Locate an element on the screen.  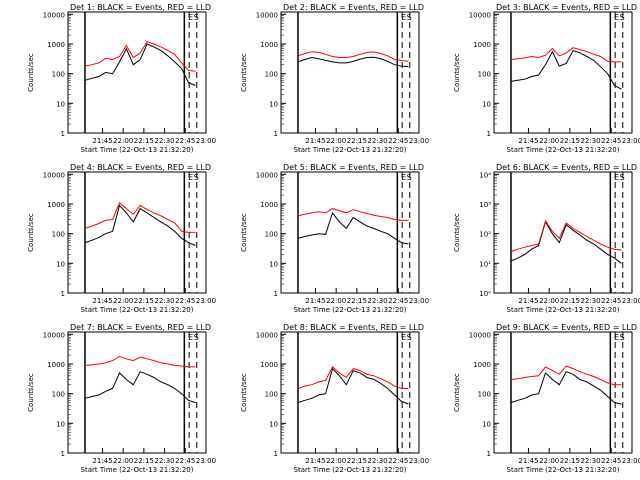
y-tick-label: 10² is located at coordinates (485, 235).